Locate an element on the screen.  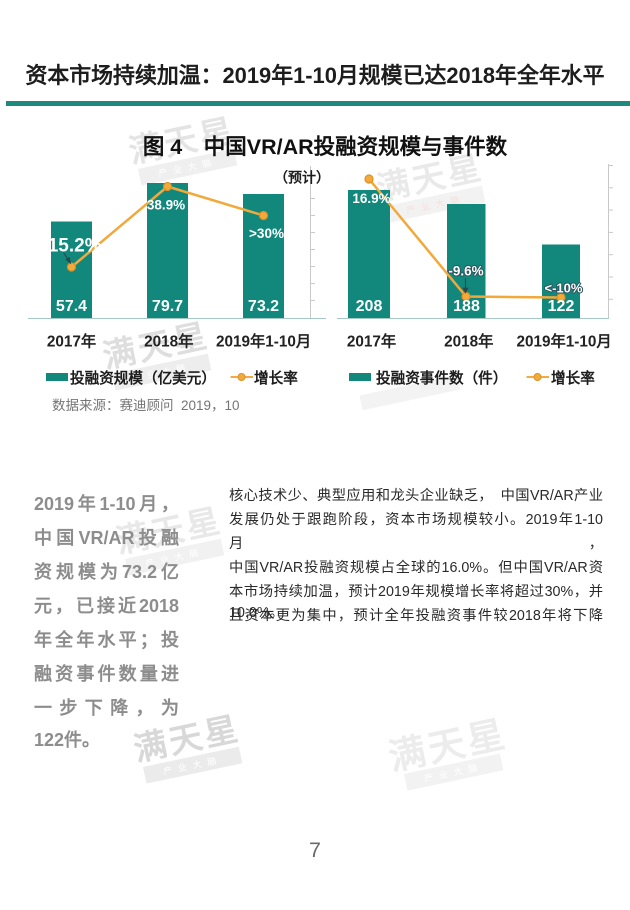
svg-text: 16.9% is located at coordinates (371, 198).